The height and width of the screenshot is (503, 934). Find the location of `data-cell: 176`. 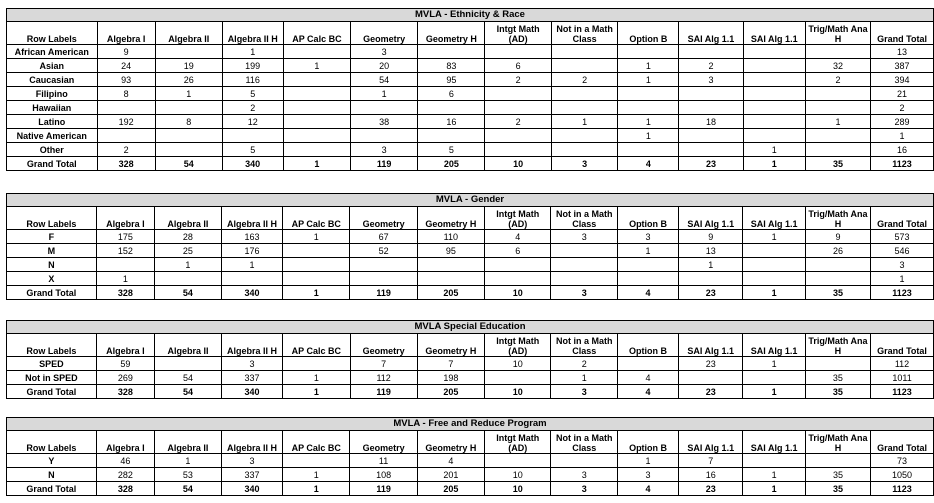

data-cell: 176 is located at coordinates (252, 250).